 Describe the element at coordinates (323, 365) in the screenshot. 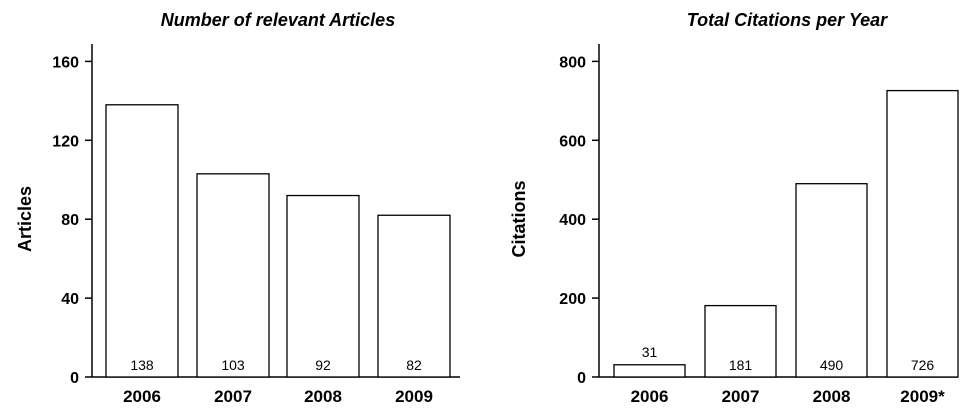

I see `data-label: 92` at that location.